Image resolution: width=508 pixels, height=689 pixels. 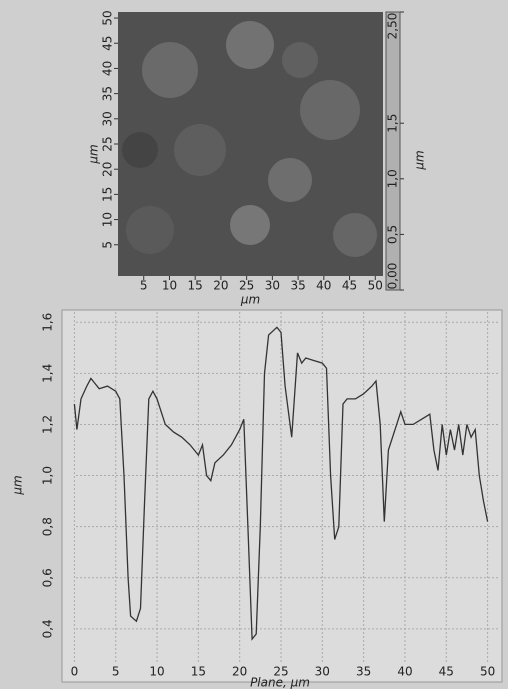 What do you see at coordinates (108, 93) in the screenshot?
I see `y-tick-label: 35` at bounding box center [108, 93].